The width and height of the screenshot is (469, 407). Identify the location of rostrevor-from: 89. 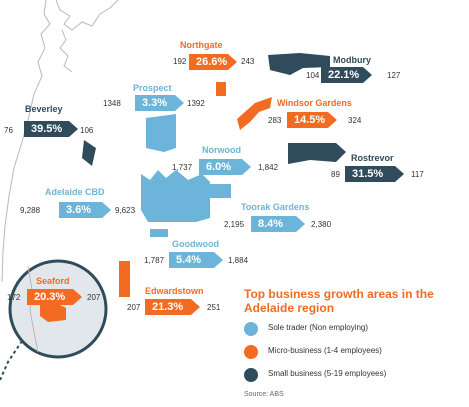
(335, 174).